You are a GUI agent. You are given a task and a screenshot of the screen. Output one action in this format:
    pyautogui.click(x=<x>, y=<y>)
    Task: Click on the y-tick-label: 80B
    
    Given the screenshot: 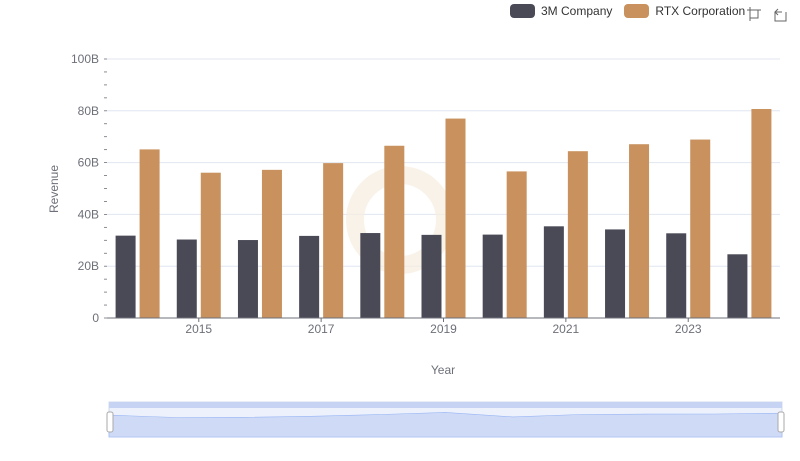 What is the action you would take?
    pyautogui.click(x=88, y=111)
    